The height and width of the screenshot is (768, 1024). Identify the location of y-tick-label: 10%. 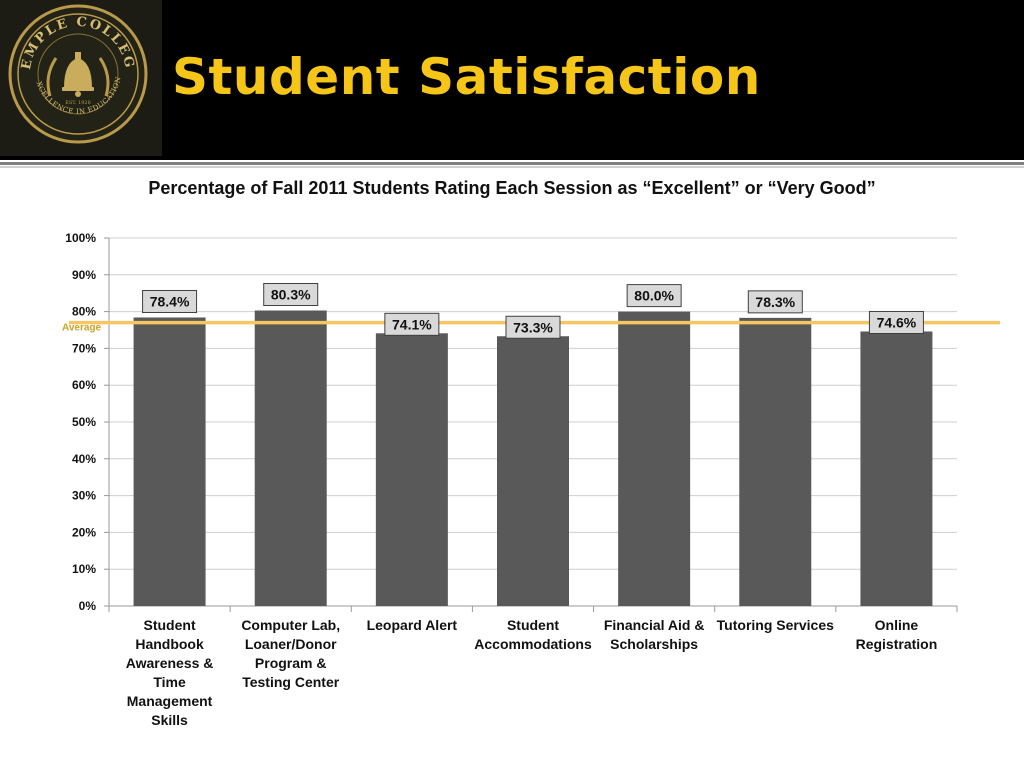
(84, 569).